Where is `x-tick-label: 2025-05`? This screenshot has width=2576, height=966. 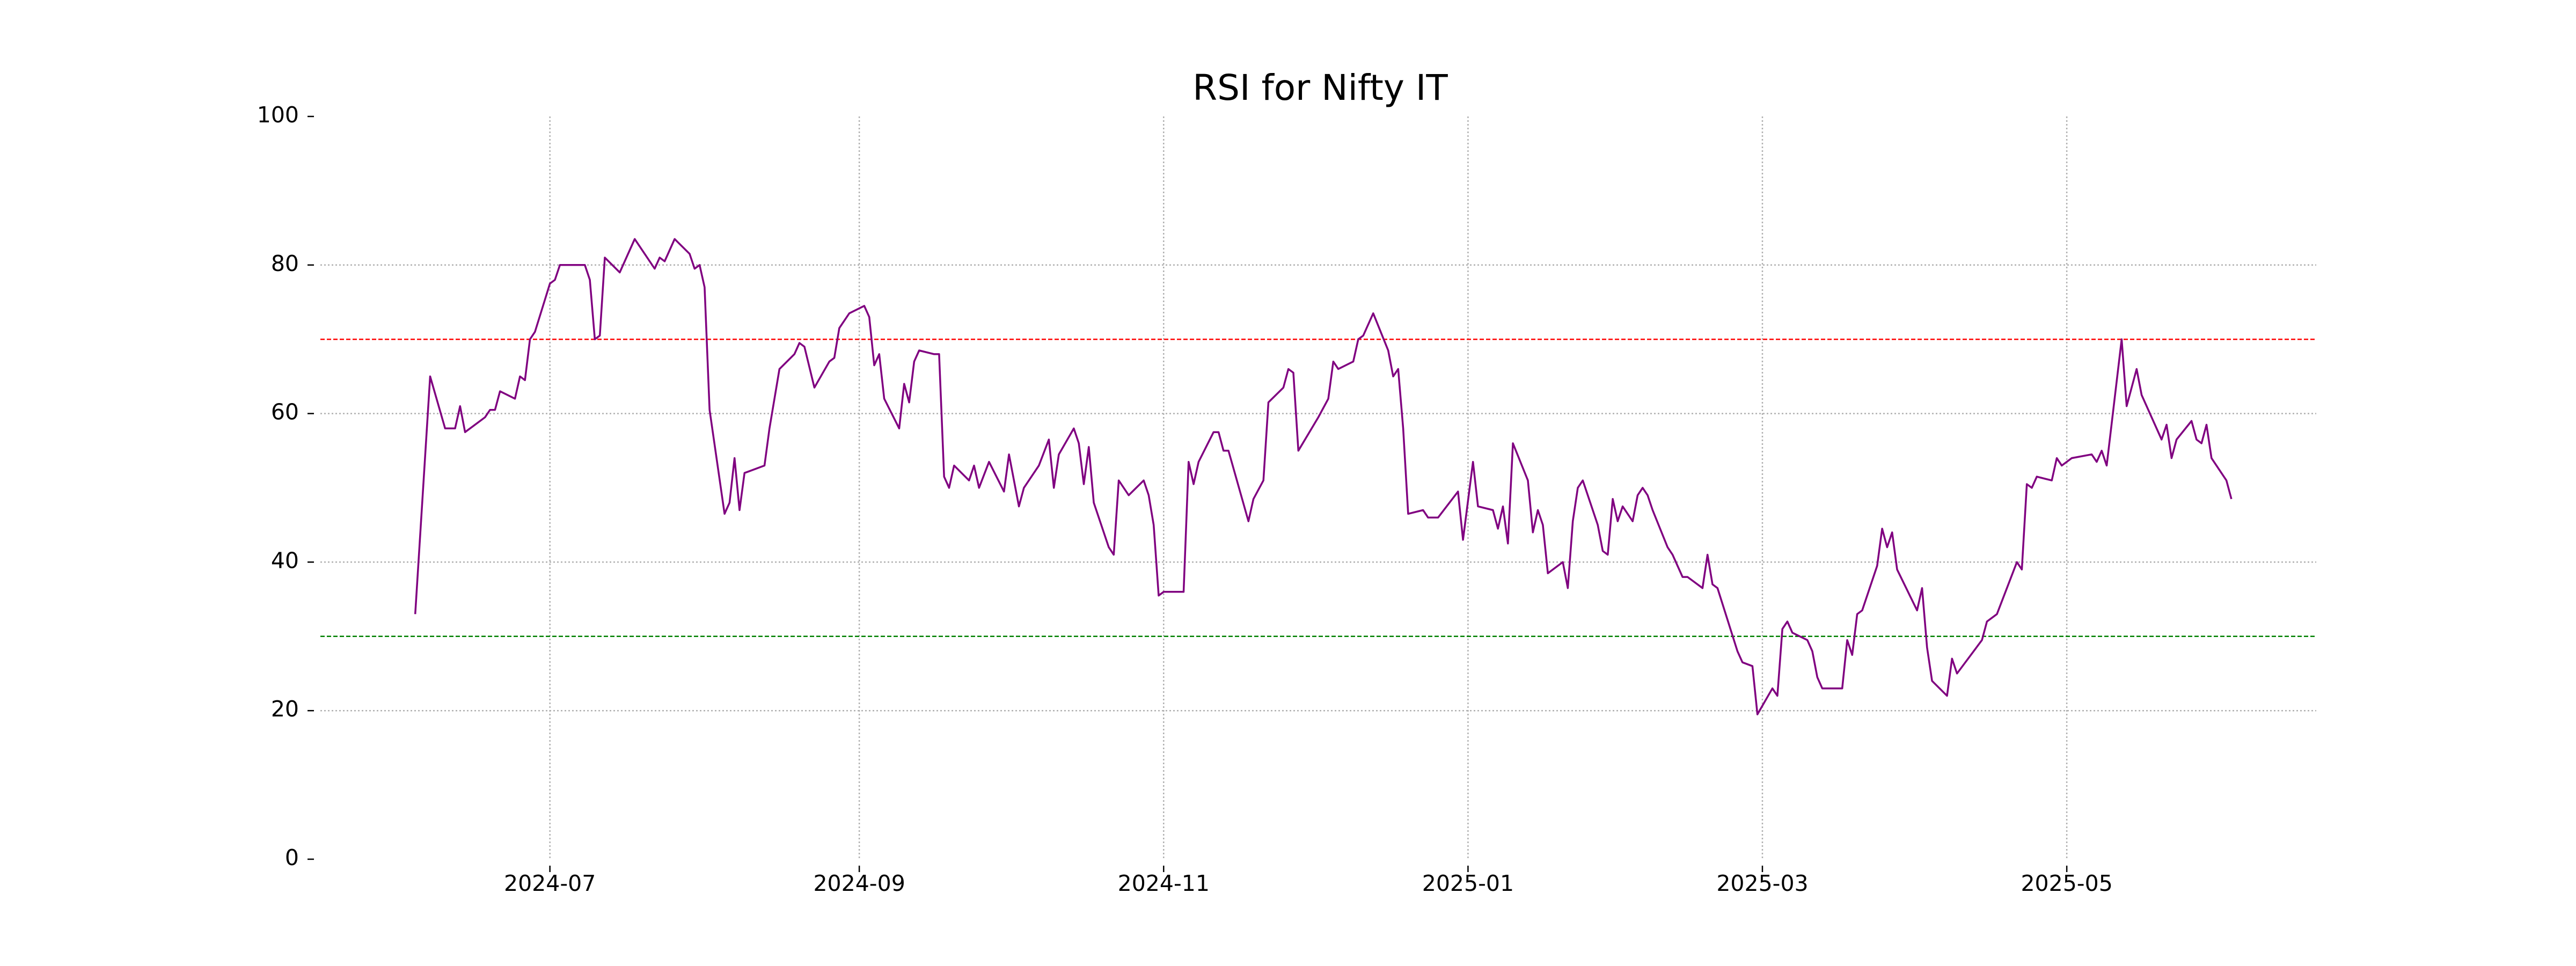 x-tick-label: 2025-05 is located at coordinates (2066, 883).